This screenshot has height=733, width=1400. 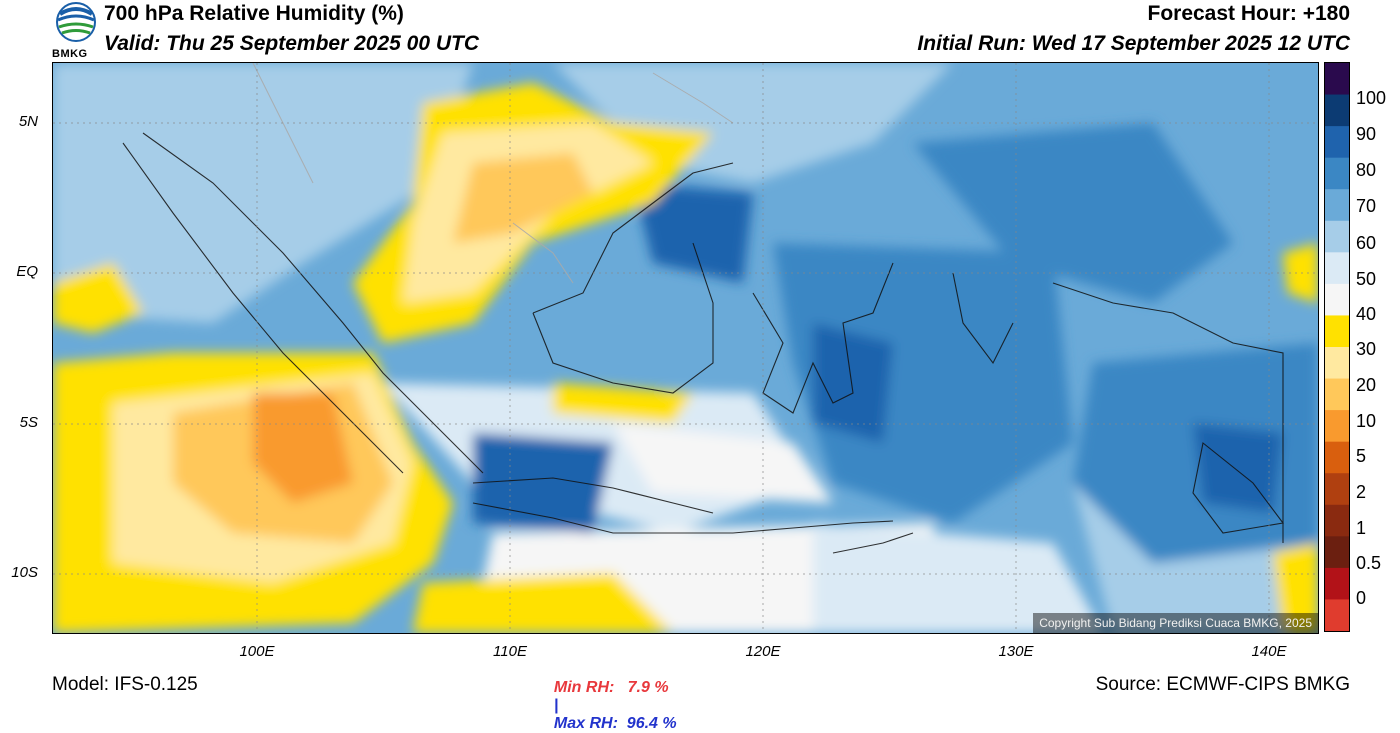 I want to click on colorbar-label-40: 40, so click(x=1366, y=314).